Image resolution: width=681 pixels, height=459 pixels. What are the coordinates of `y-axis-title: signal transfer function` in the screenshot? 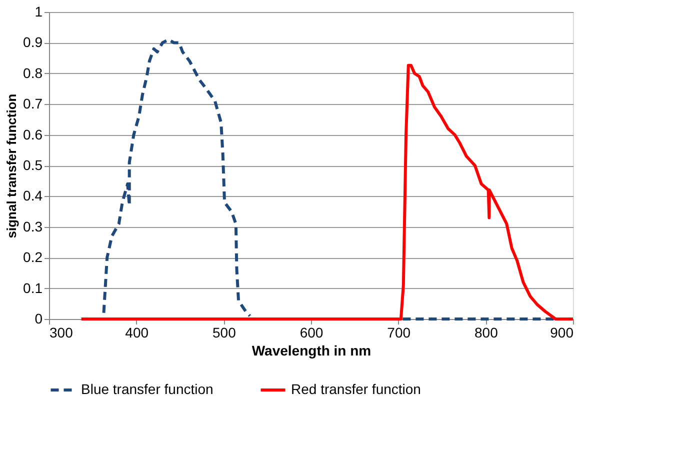 It's located at (12, 166).